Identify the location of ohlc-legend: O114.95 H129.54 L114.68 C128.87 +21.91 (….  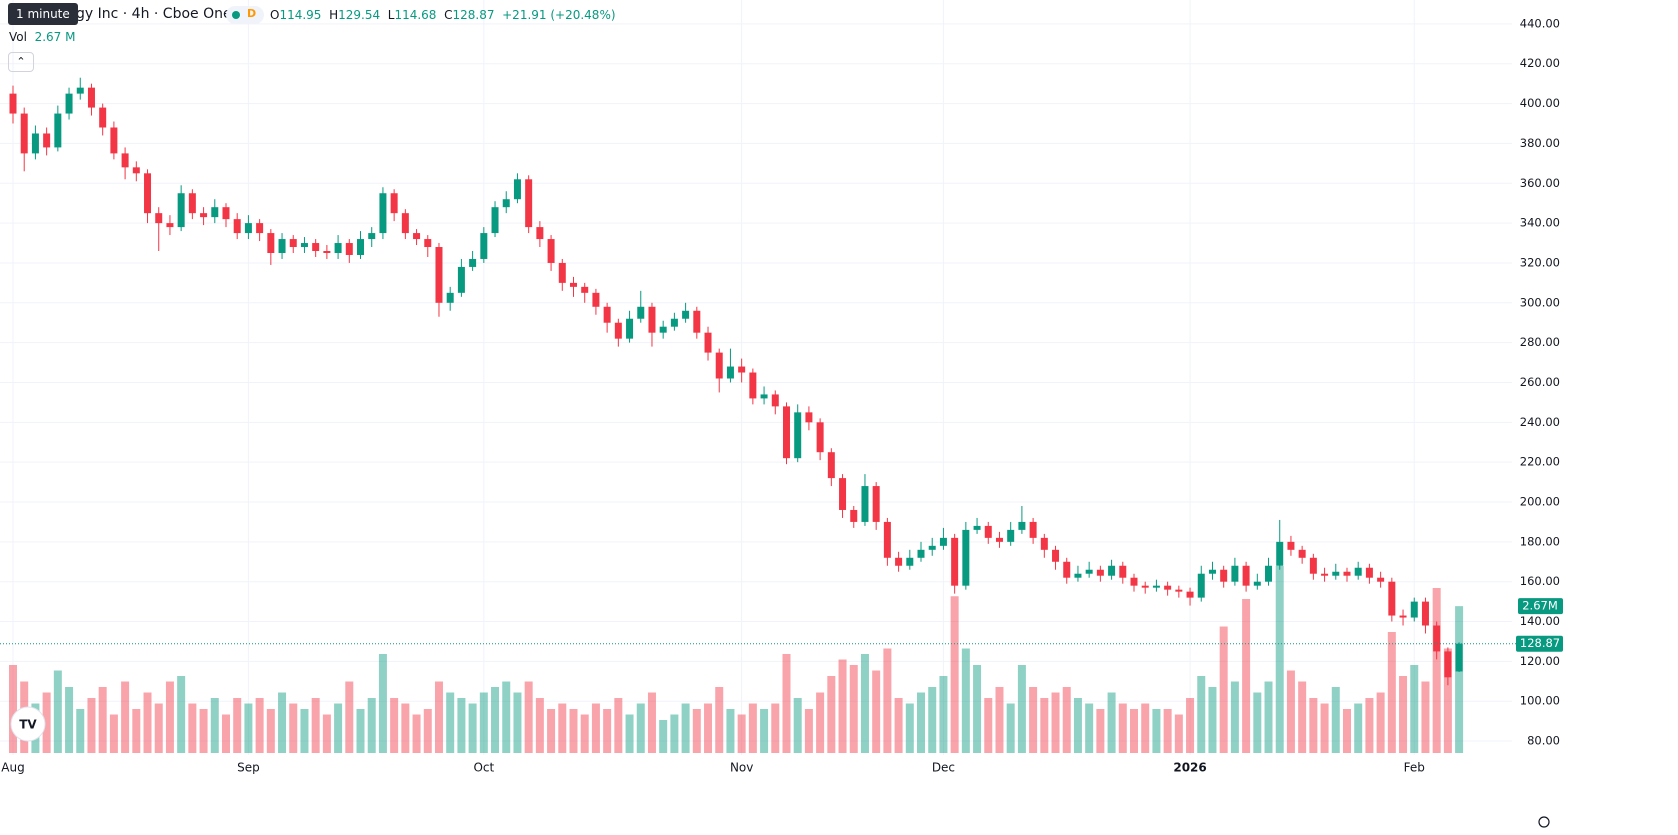
(443, 15).